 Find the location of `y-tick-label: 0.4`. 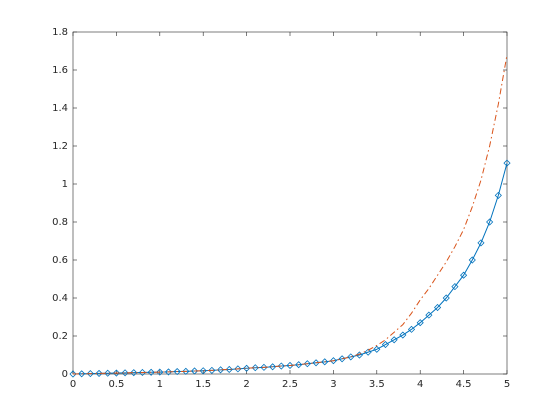

y-tick-label: 0.4 is located at coordinates (60, 298).